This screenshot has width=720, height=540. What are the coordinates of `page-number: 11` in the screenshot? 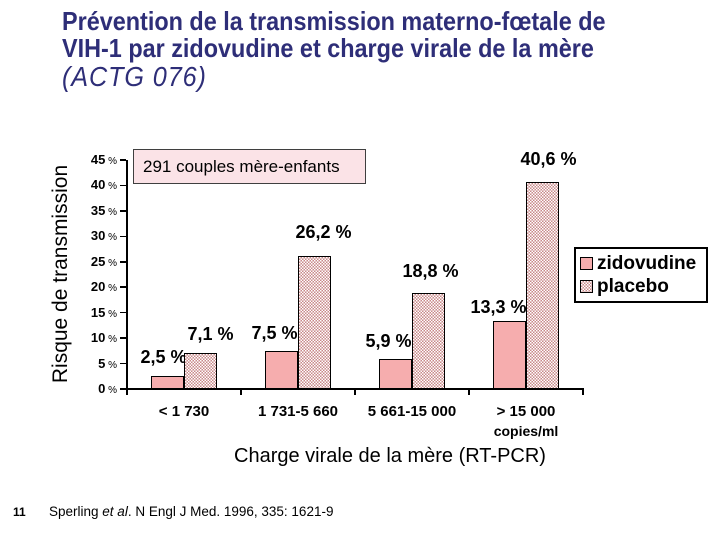 It's located at (19, 512).